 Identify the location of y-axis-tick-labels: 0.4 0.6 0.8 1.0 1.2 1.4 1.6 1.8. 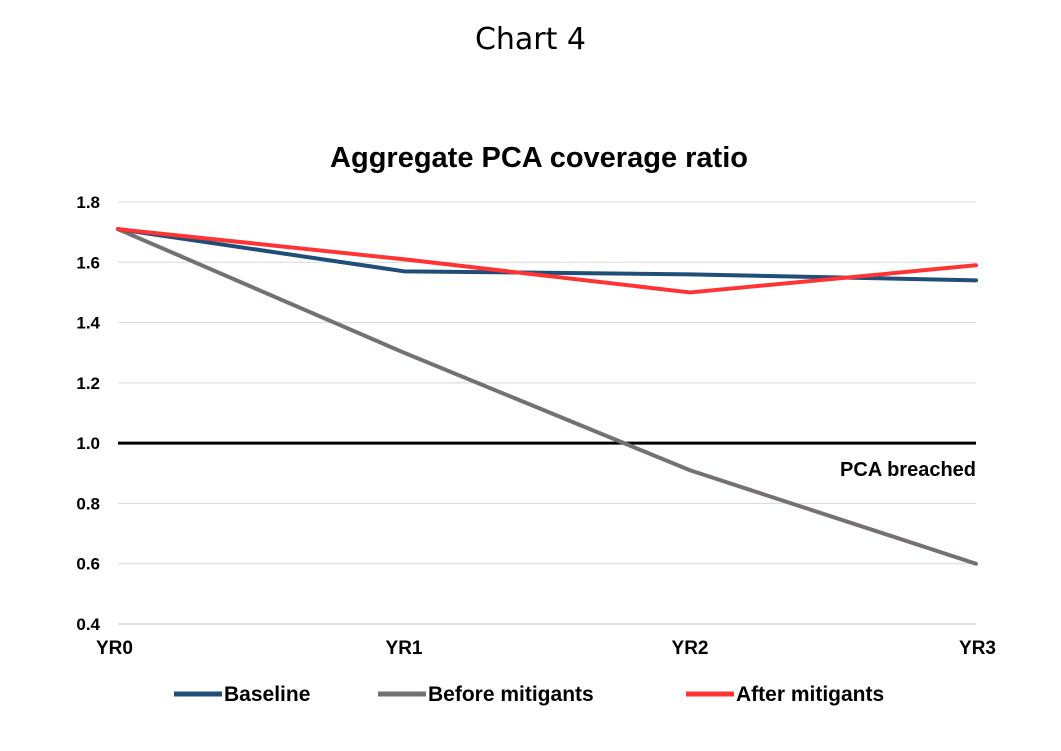
(88, 413).